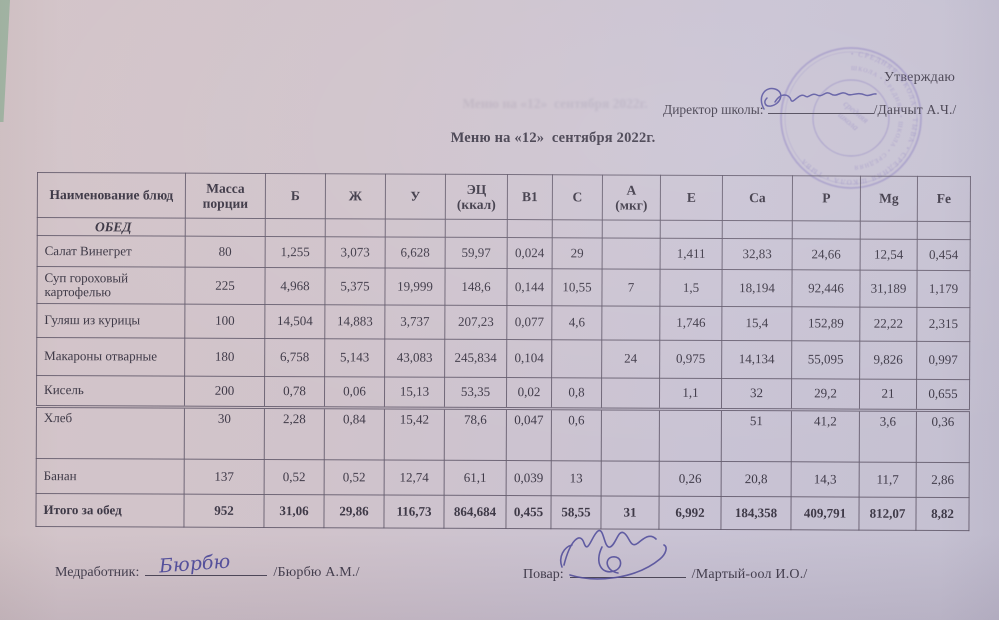 The image size is (999, 620). Describe the element at coordinates (622, 554) in the screenshot. I see `cook-signature-line` at that location.